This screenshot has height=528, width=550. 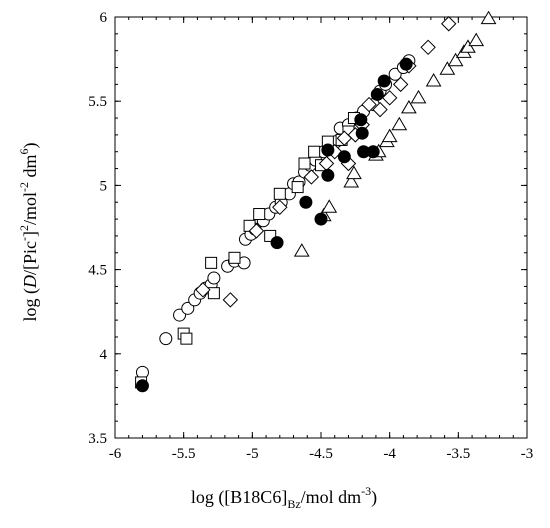 I want to click on x-axis-title-unit: /mol dm, so click(x=331, y=497).